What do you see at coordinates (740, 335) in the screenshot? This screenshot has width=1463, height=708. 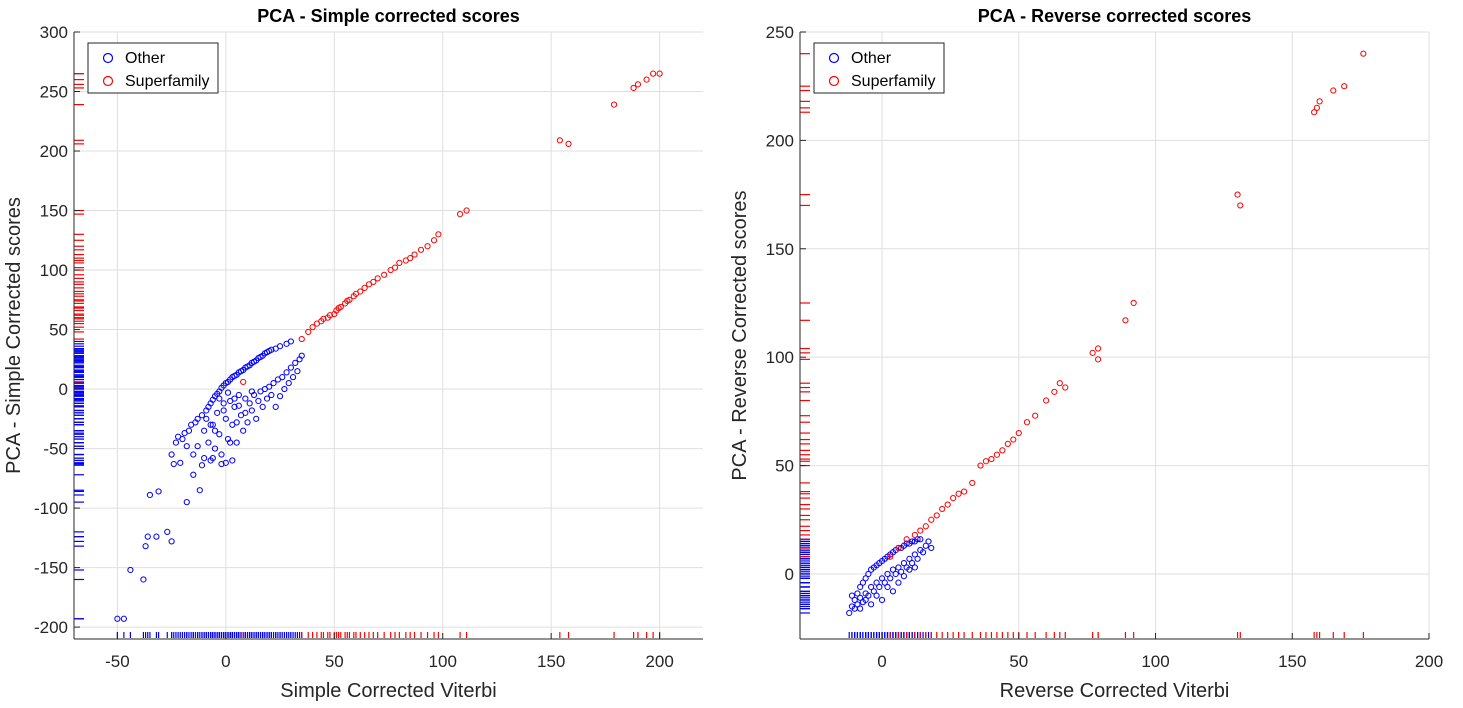 I see `y-axis-label: PCA - Reverse Corrected scores` at bounding box center [740, 335].